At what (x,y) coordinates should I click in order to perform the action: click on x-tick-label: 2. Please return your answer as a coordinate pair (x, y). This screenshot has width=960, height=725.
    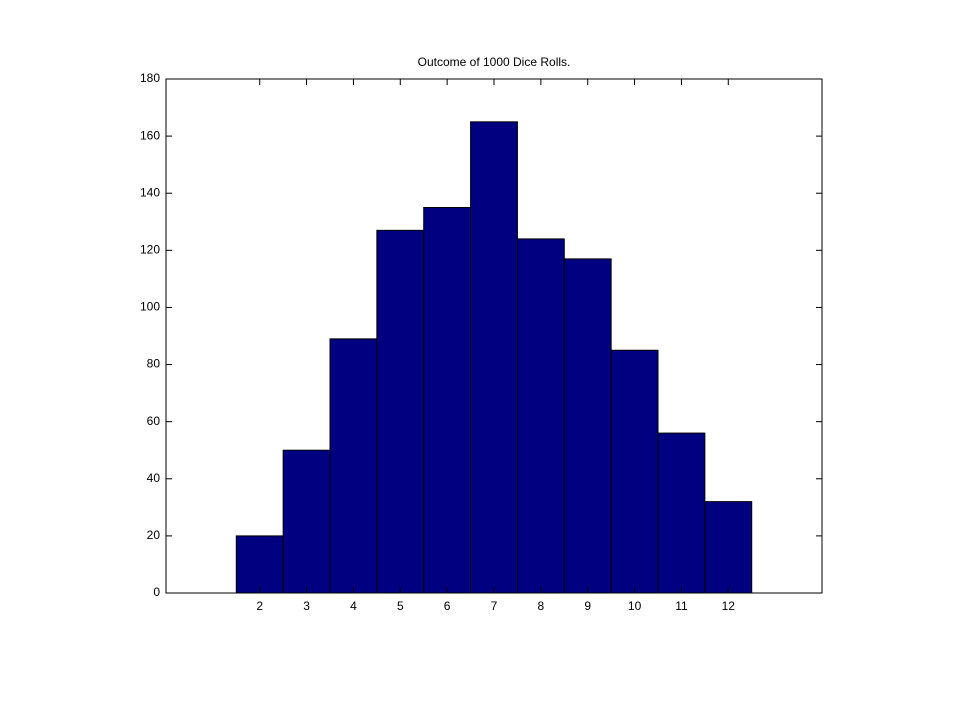
    Looking at the image, I should click on (259, 606).